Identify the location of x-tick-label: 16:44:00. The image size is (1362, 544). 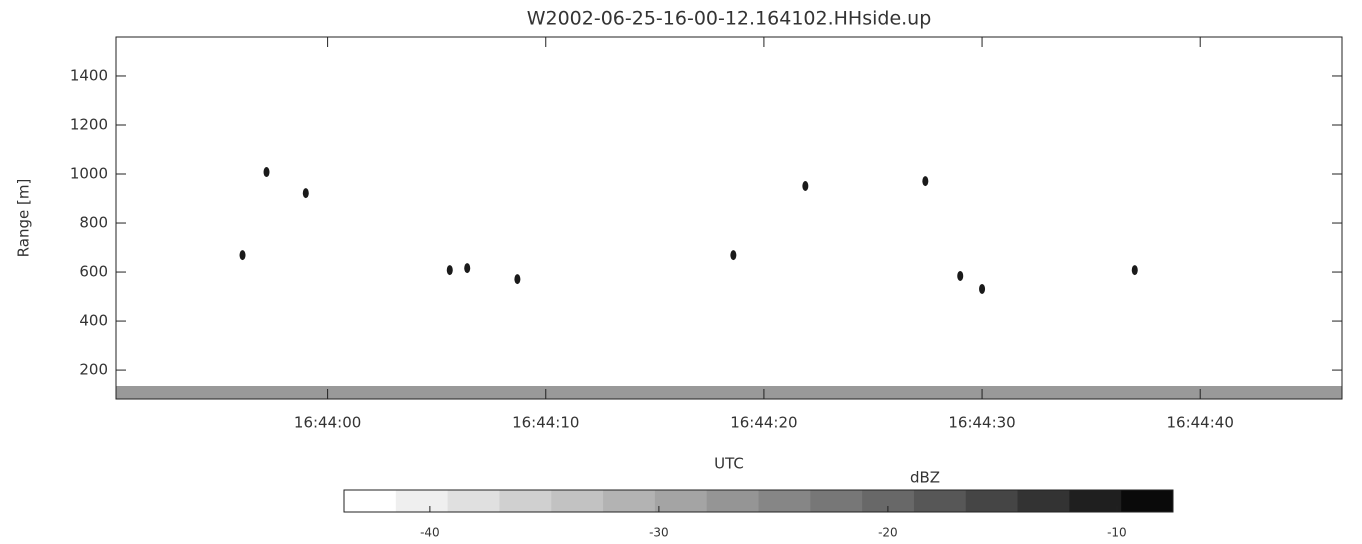
(327, 423).